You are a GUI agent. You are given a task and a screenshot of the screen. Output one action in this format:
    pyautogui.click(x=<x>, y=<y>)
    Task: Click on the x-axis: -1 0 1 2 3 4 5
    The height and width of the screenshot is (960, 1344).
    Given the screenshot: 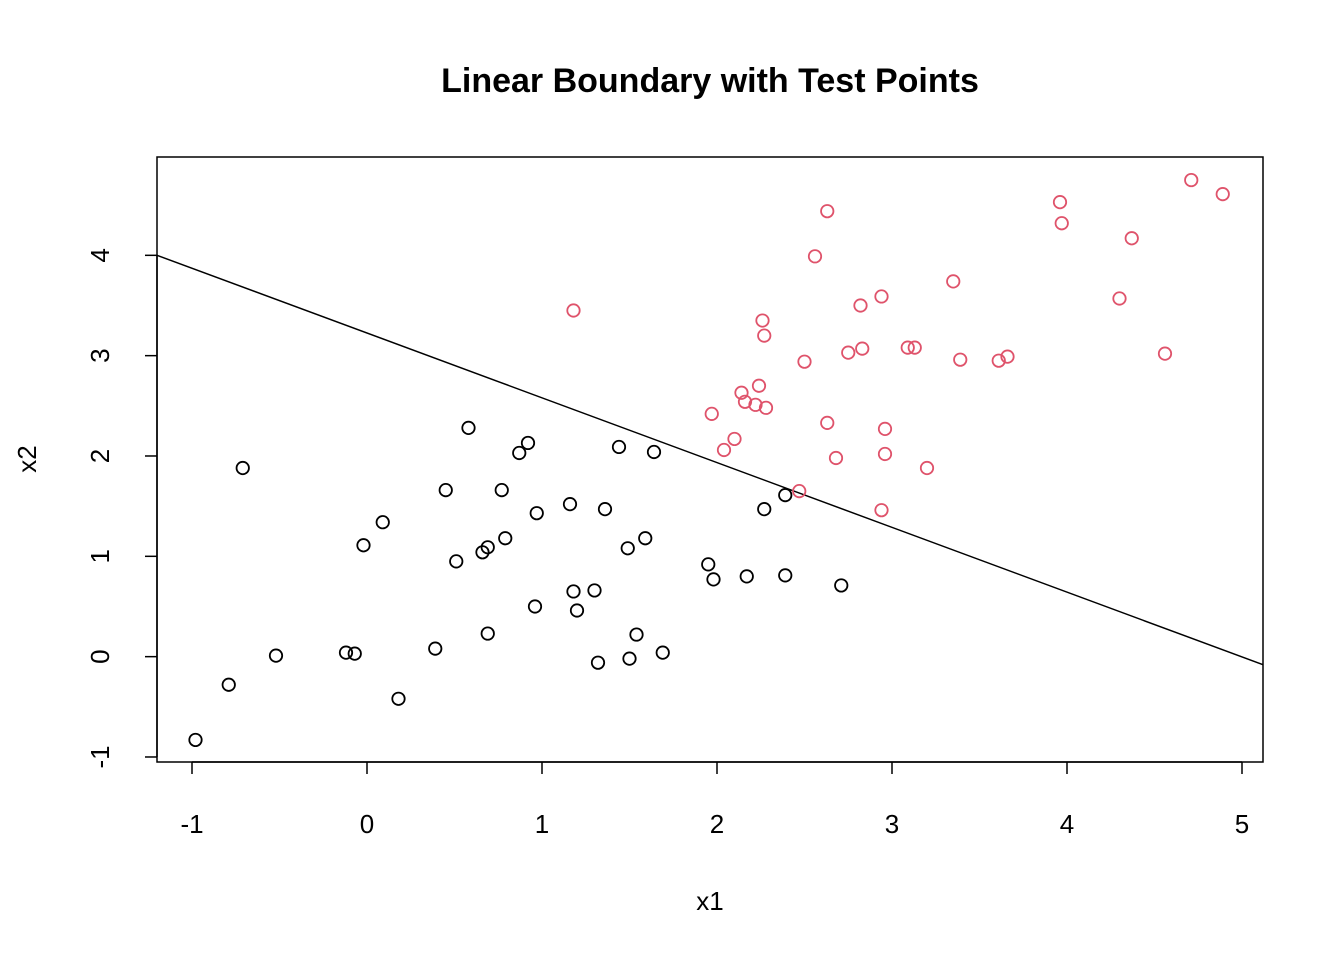 What is the action you would take?
    pyautogui.click(x=714, y=800)
    